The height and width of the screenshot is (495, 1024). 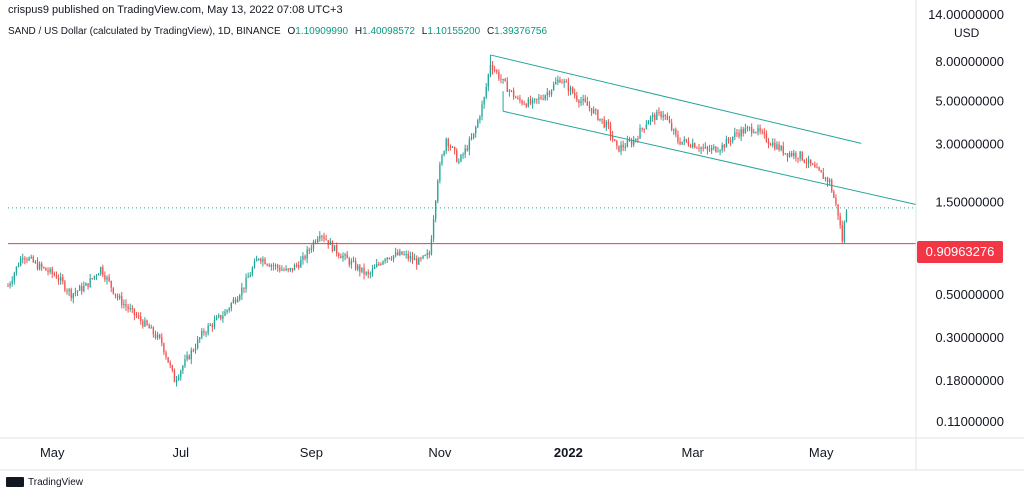 I want to click on support-price-tag: 0.90963276, so click(x=960, y=252).